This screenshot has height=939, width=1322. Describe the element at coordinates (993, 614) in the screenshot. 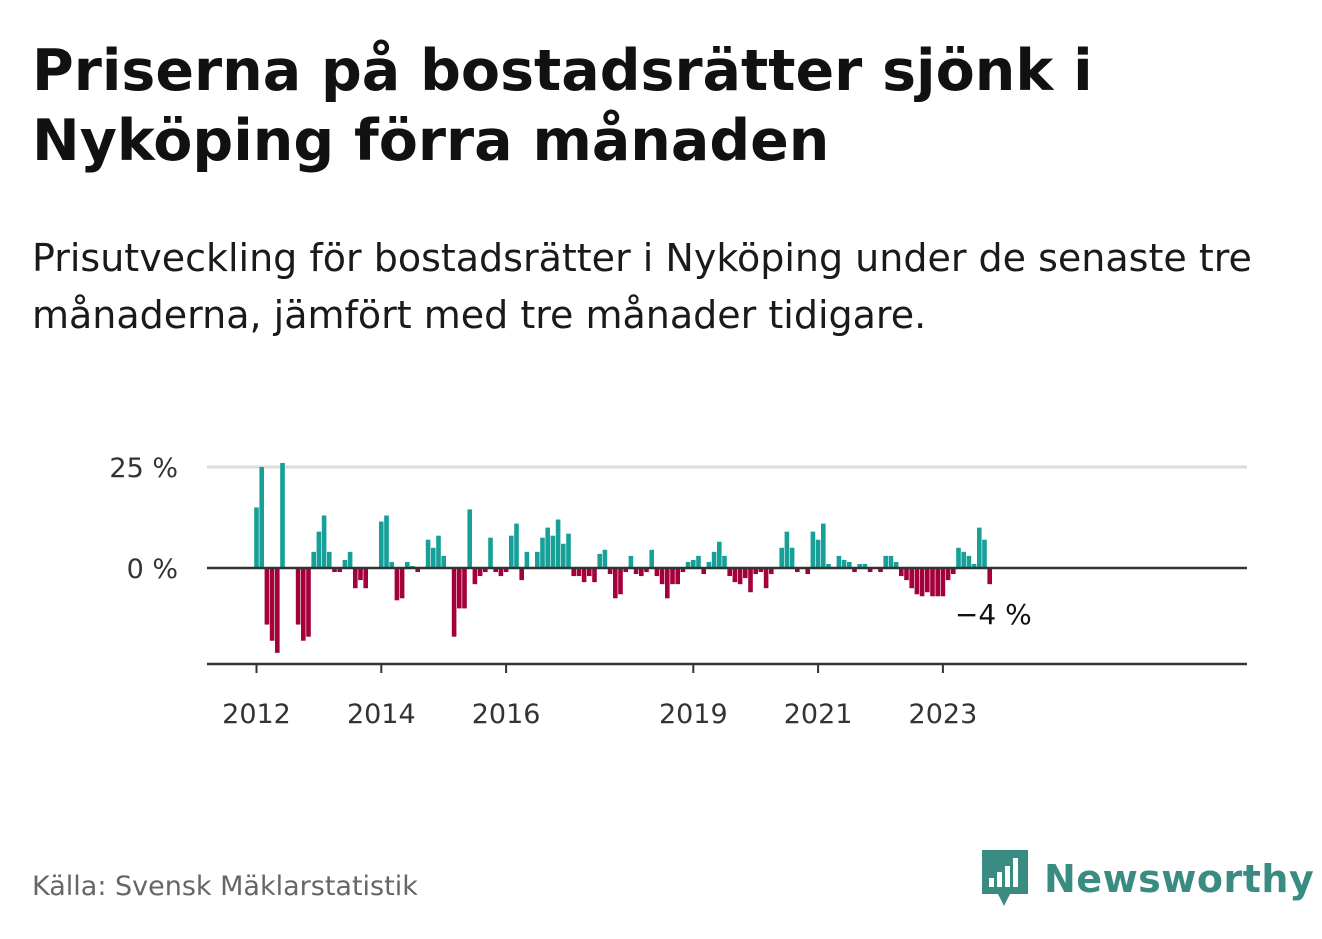

I see `last-value-label: −4 %` at that location.